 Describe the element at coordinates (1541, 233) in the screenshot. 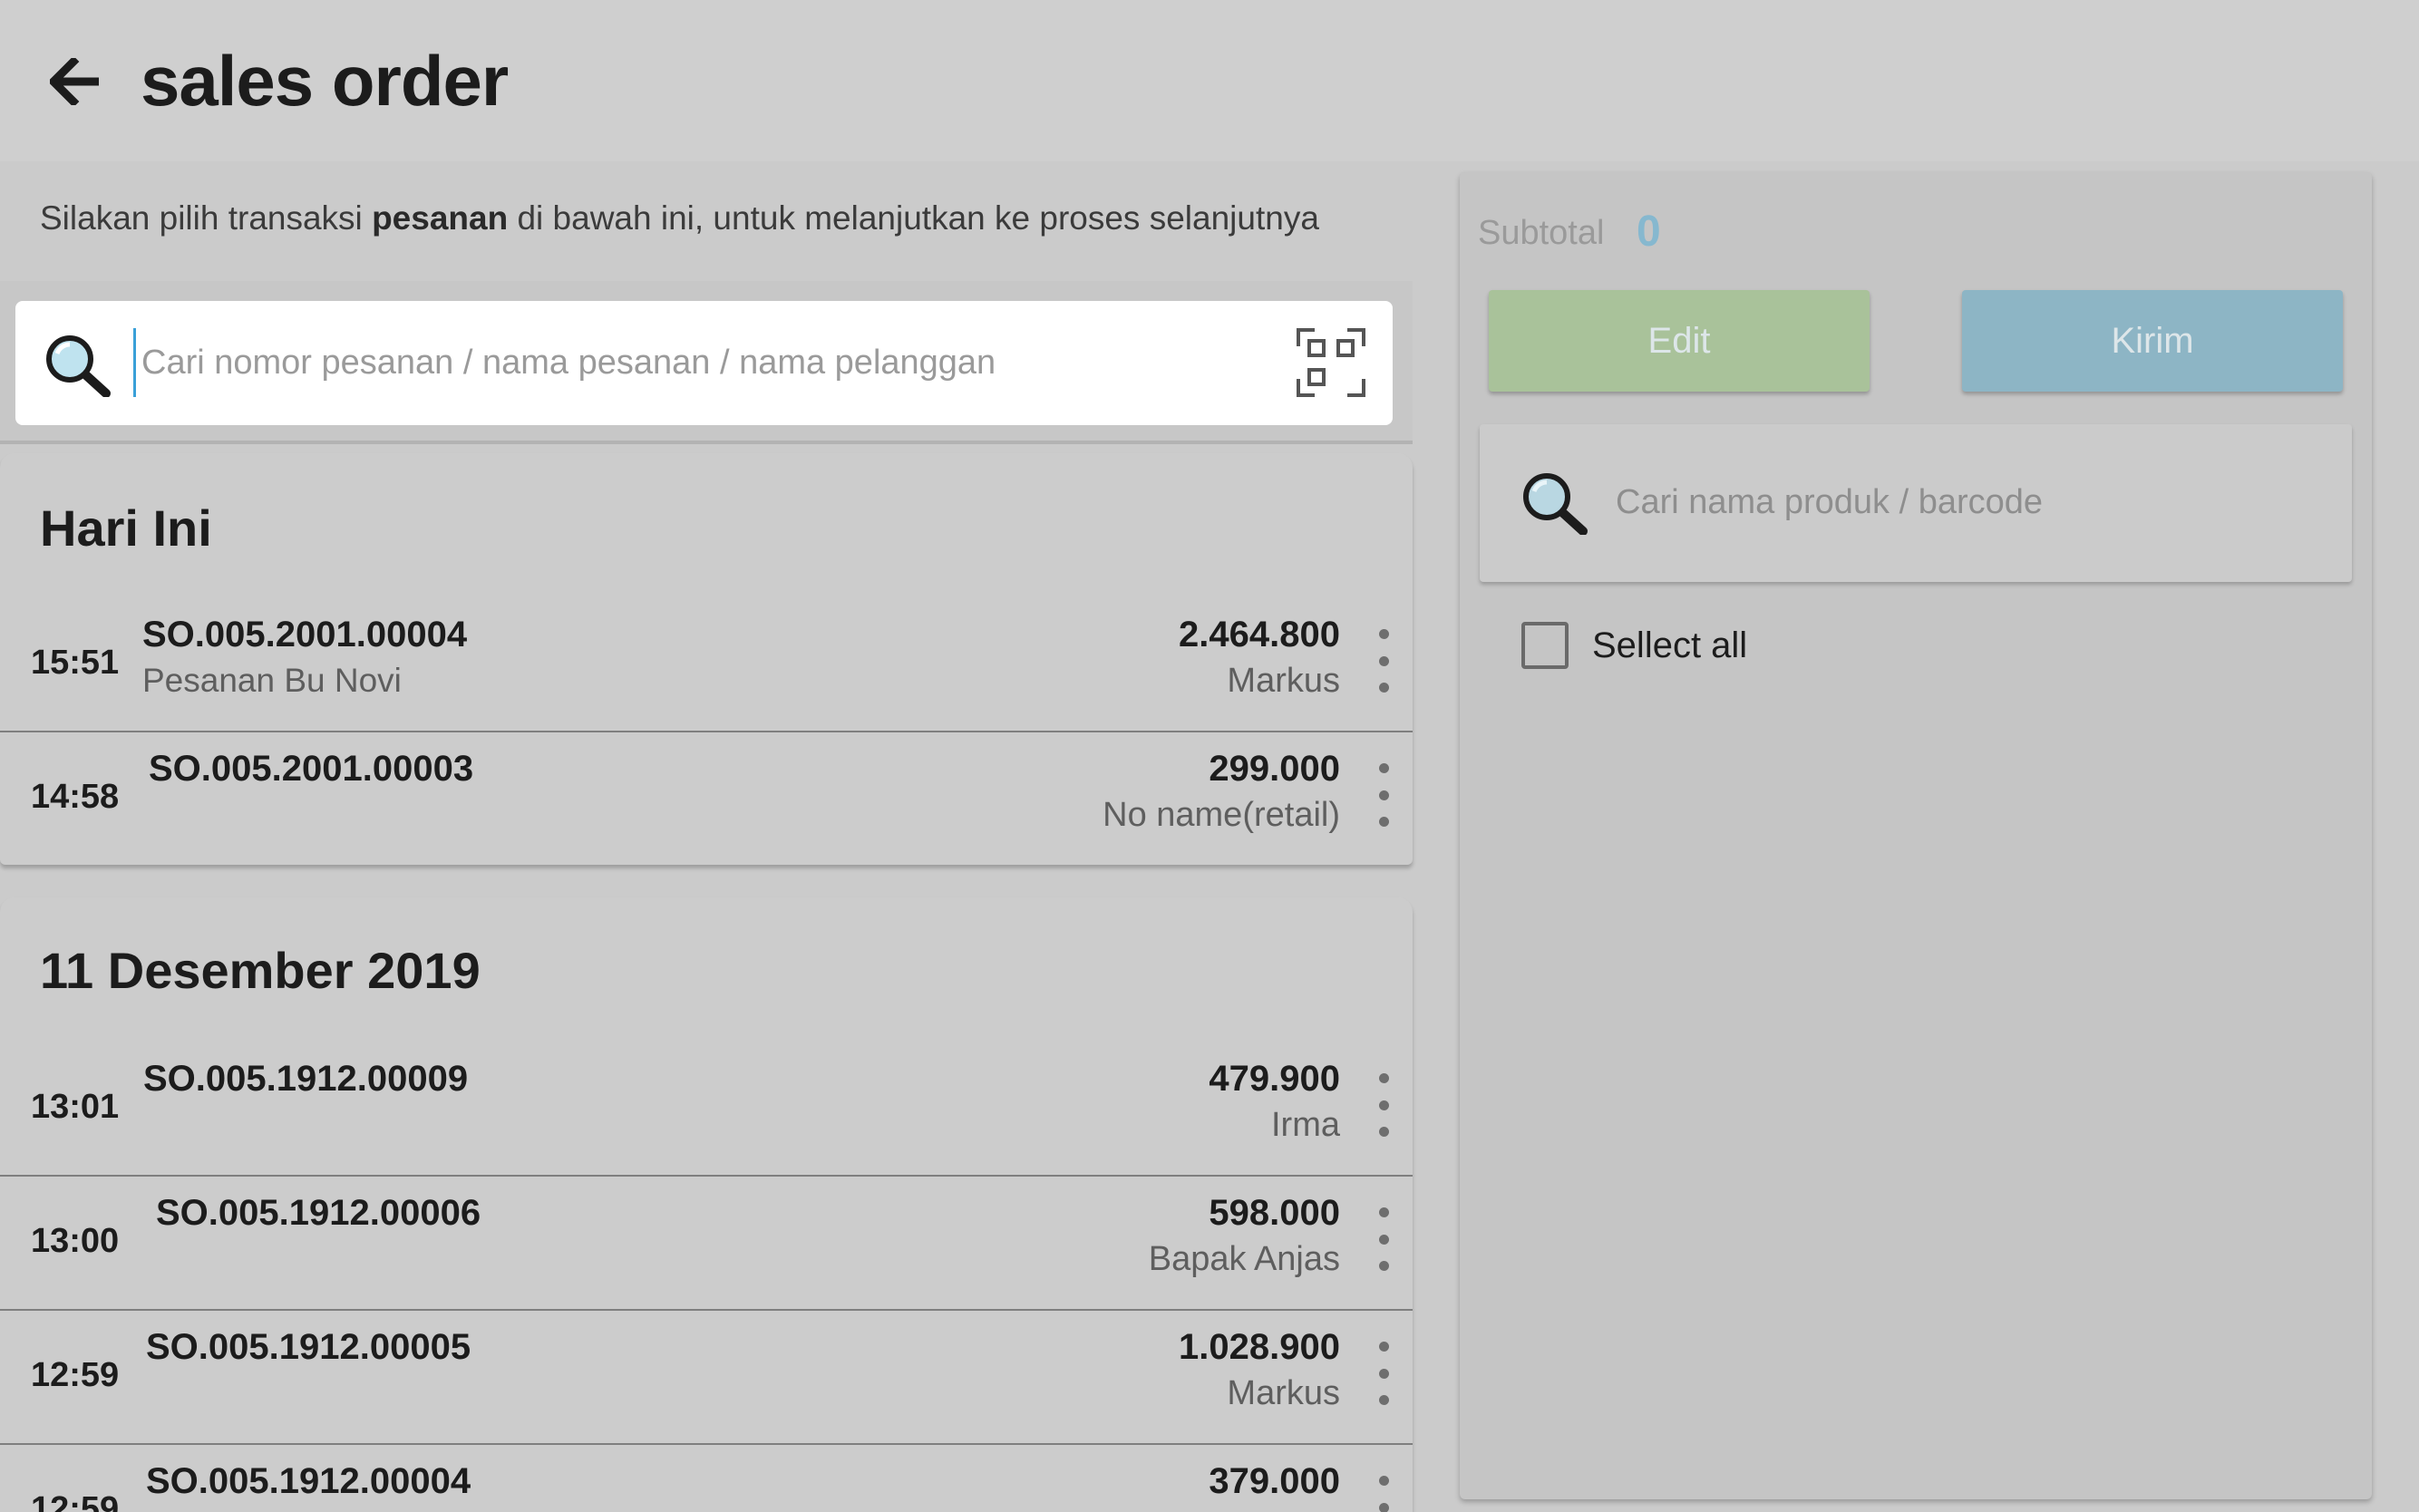

I see `subtotal-label: Subtotal` at that location.